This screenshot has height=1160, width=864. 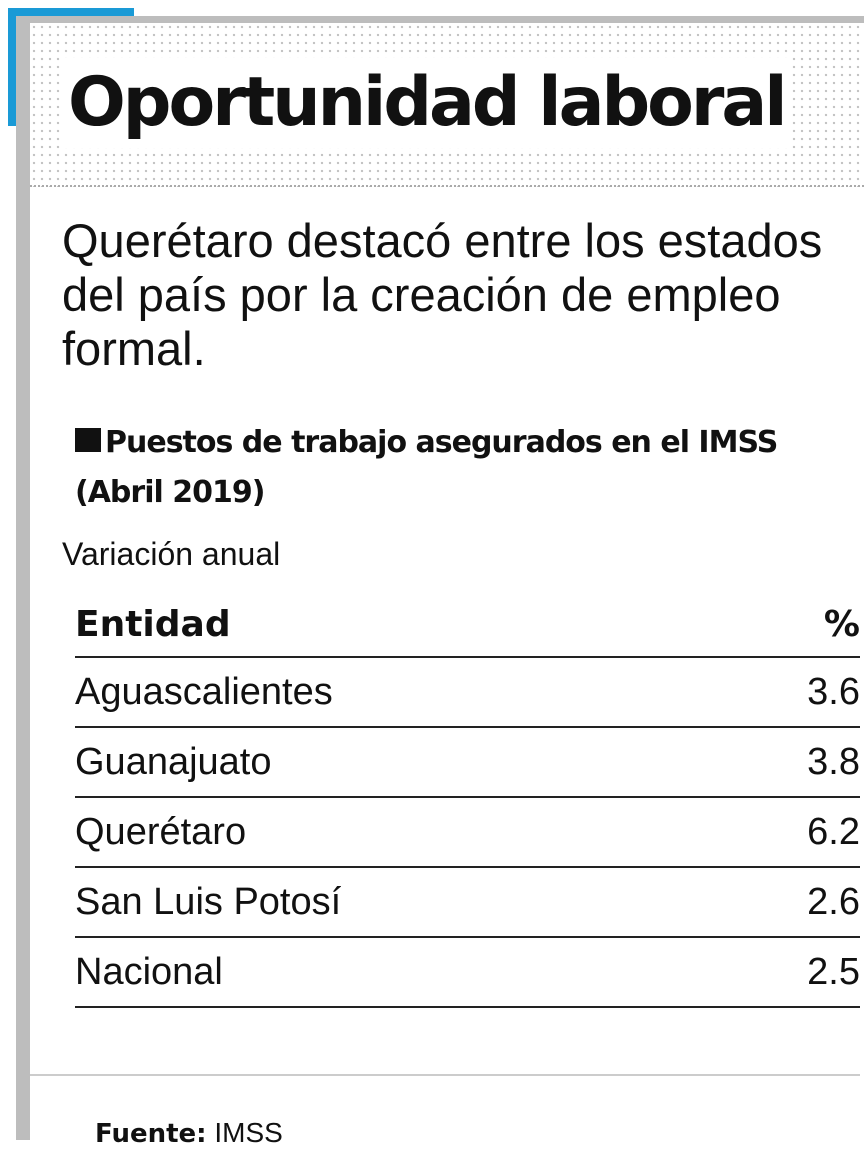 I want to click on note: Variación anual, so click(x=171, y=554).